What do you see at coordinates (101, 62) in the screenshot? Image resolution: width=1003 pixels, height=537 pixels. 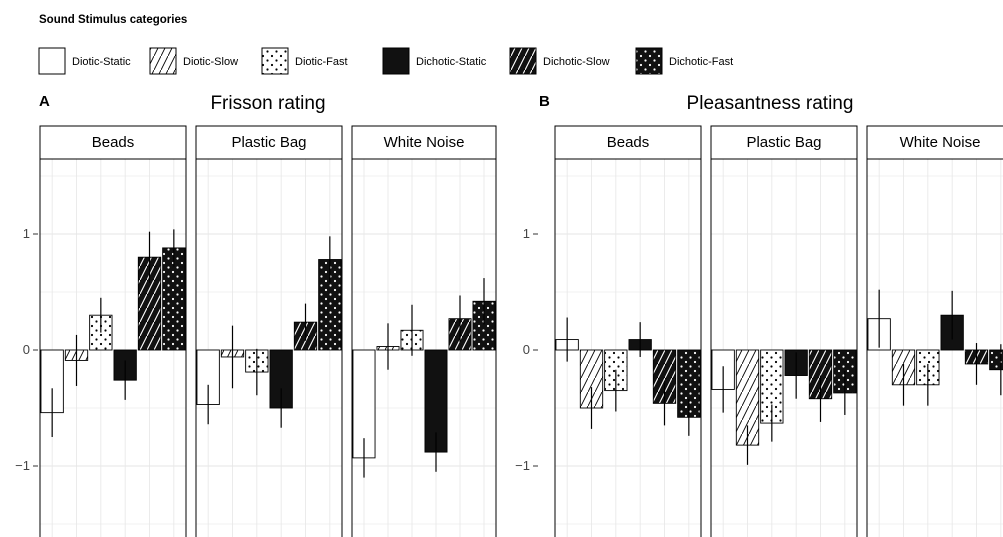 I see `legend-label-0: Diotic-Static` at bounding box center [101, 62].